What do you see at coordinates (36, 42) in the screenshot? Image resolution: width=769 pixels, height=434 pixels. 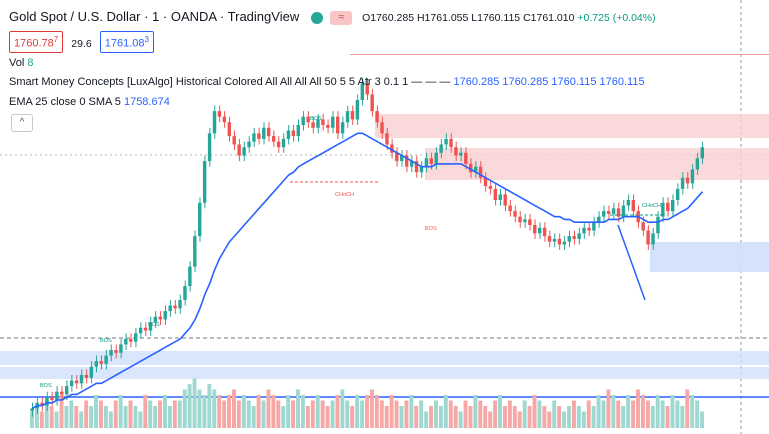 I see `sell-button: 1760.787` at bounding box center [36, 42].